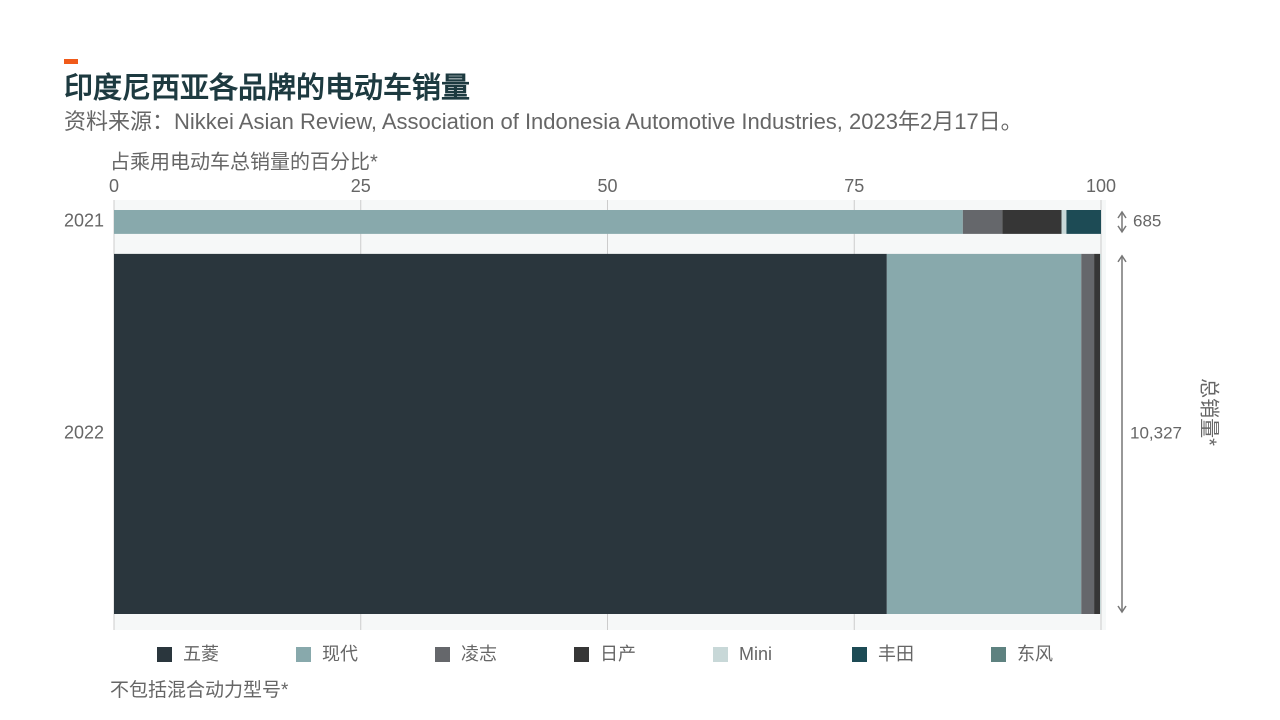 Image resolution: width=1280 pixels, height=720 pixels. What do you see at coordinates (896, 654) in the screenshot?
I see `legend-label: 丰田` at bounding box center [896, 654].